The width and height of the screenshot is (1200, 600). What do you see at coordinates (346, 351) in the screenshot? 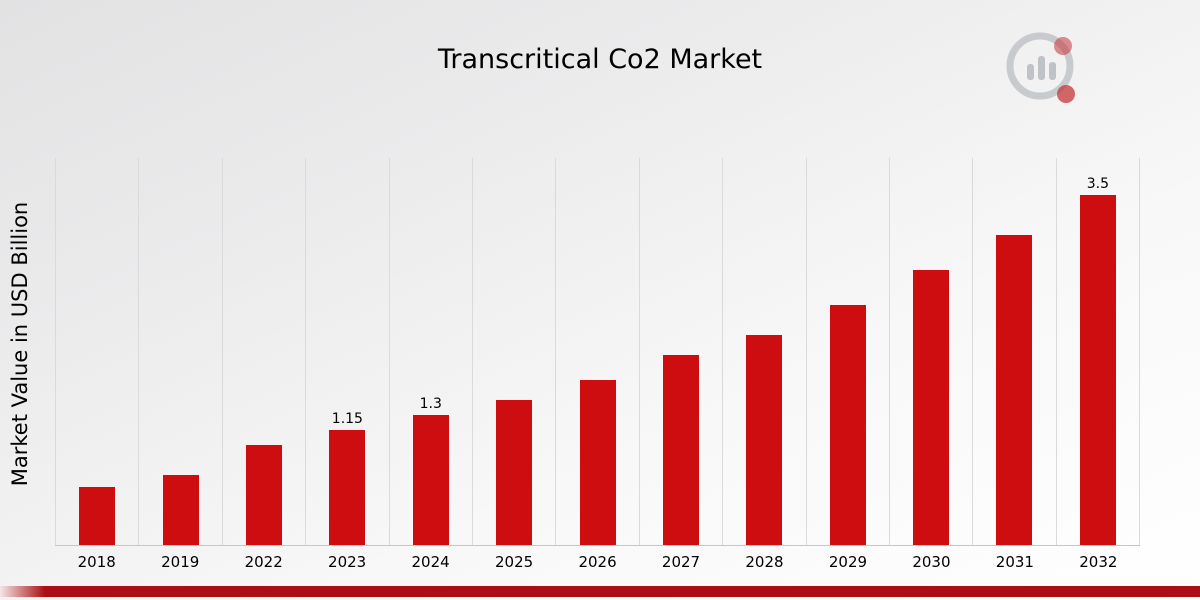
I see `chart-column-2023: 1.15` at bounding box center [346, 351].